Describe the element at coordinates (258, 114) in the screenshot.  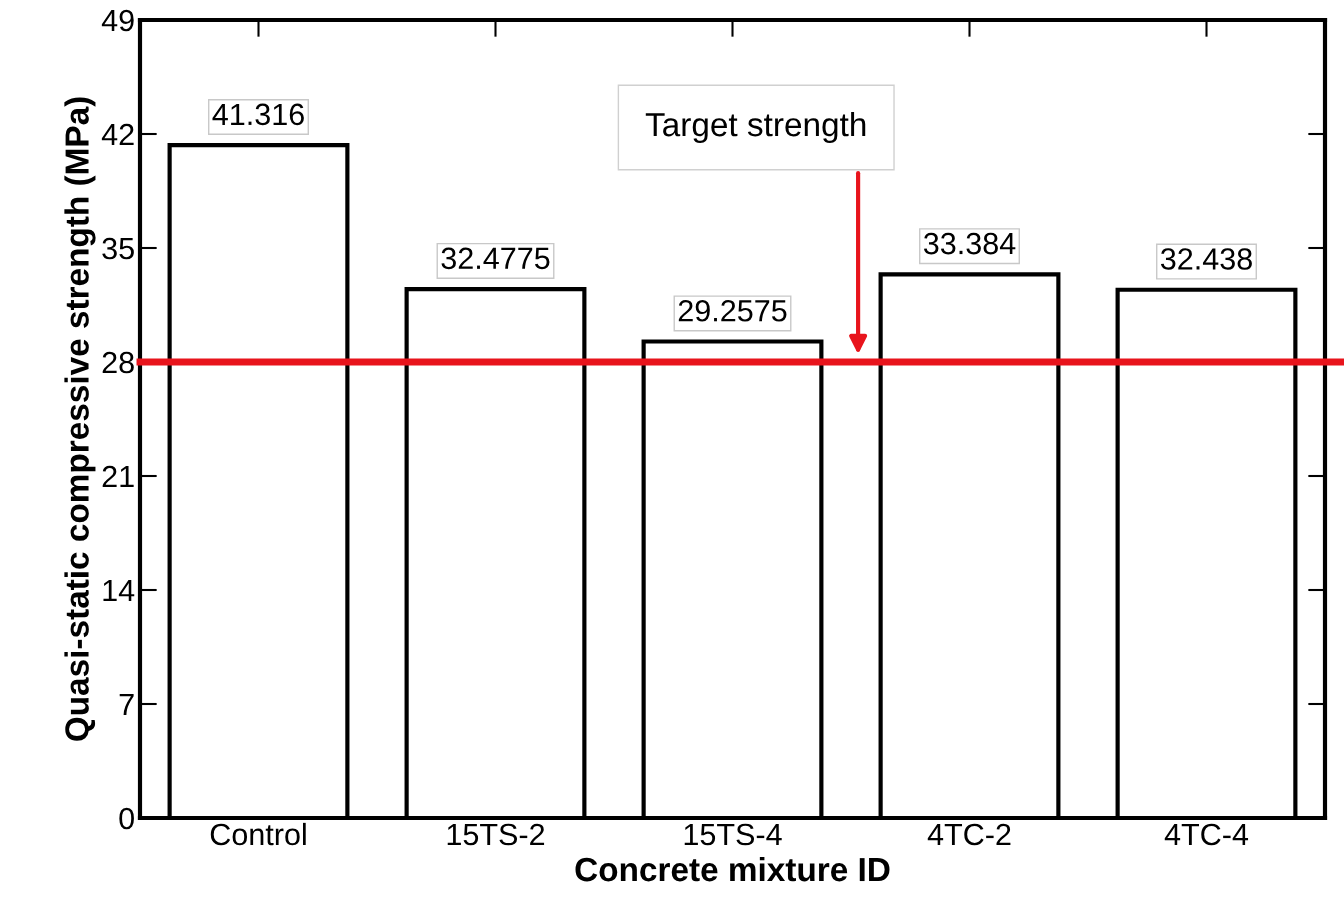
I see `data-label: 41.316` at that location.